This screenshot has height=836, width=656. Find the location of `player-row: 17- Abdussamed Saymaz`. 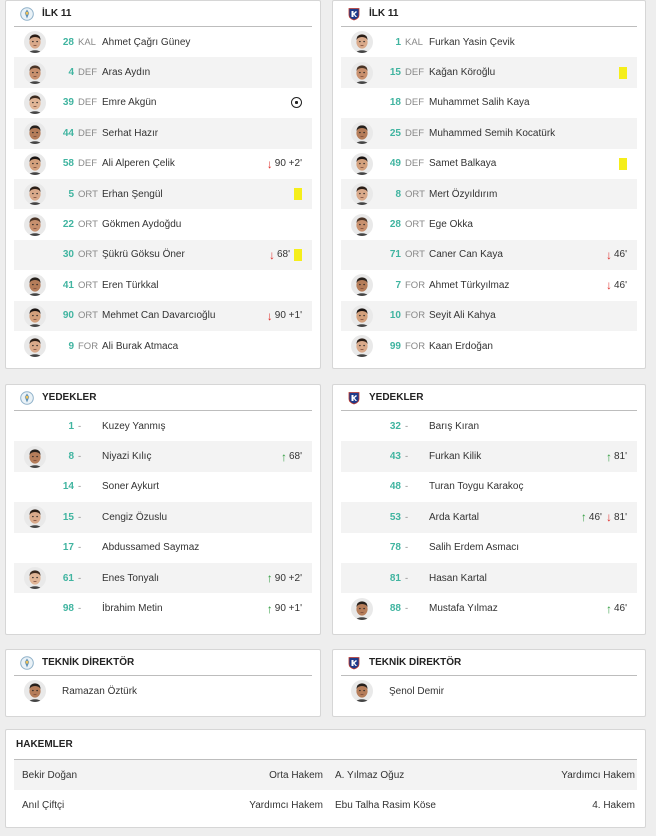

player-row: 17- Abdussamed Saymaz is located at coordinates (163, 547).